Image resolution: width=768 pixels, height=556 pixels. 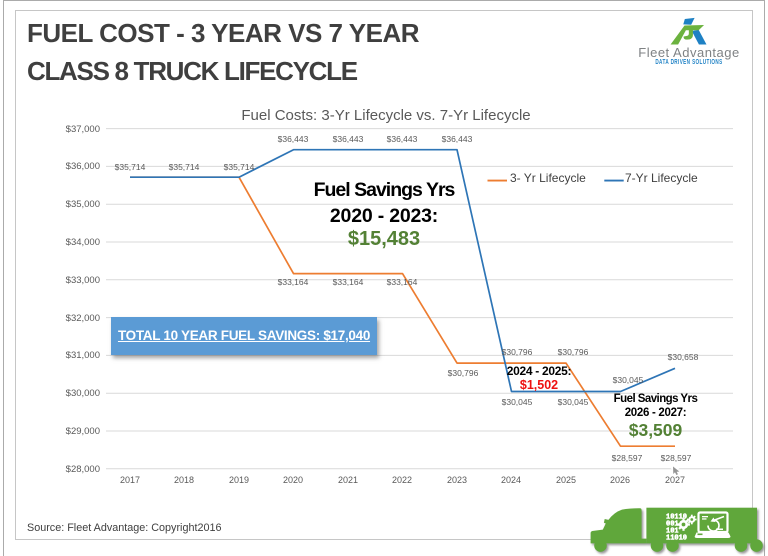 I want to click on svg-text: 11010, so click(x=676, y=539).